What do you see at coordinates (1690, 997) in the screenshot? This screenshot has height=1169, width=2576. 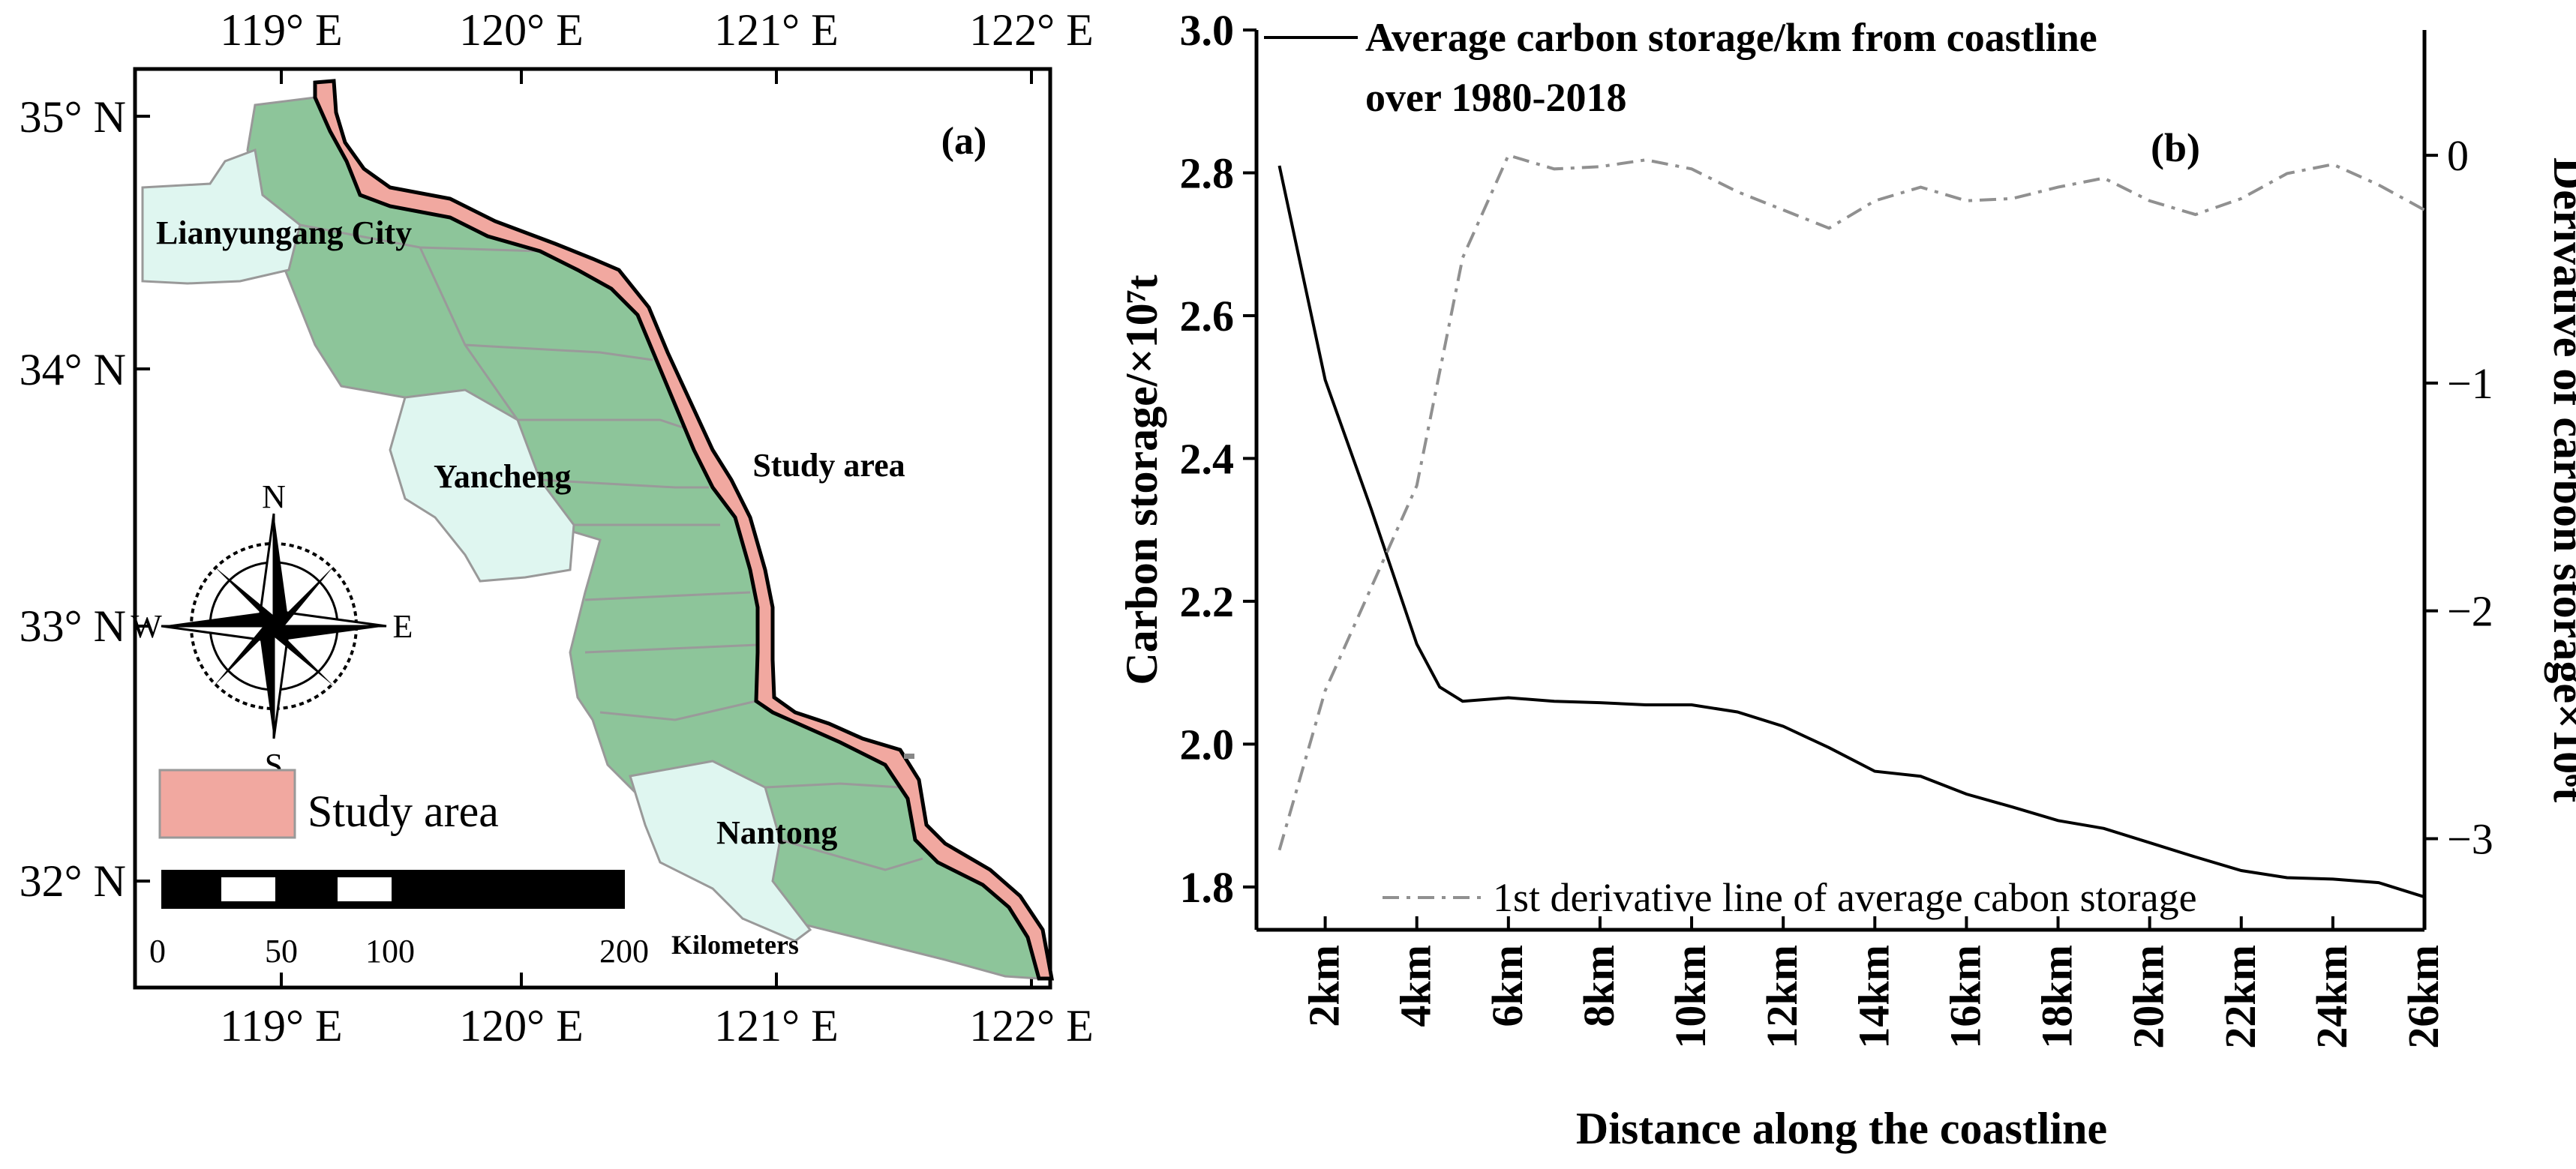 I see `x-tick-label: 10km` at bounding box center [1690, 997].